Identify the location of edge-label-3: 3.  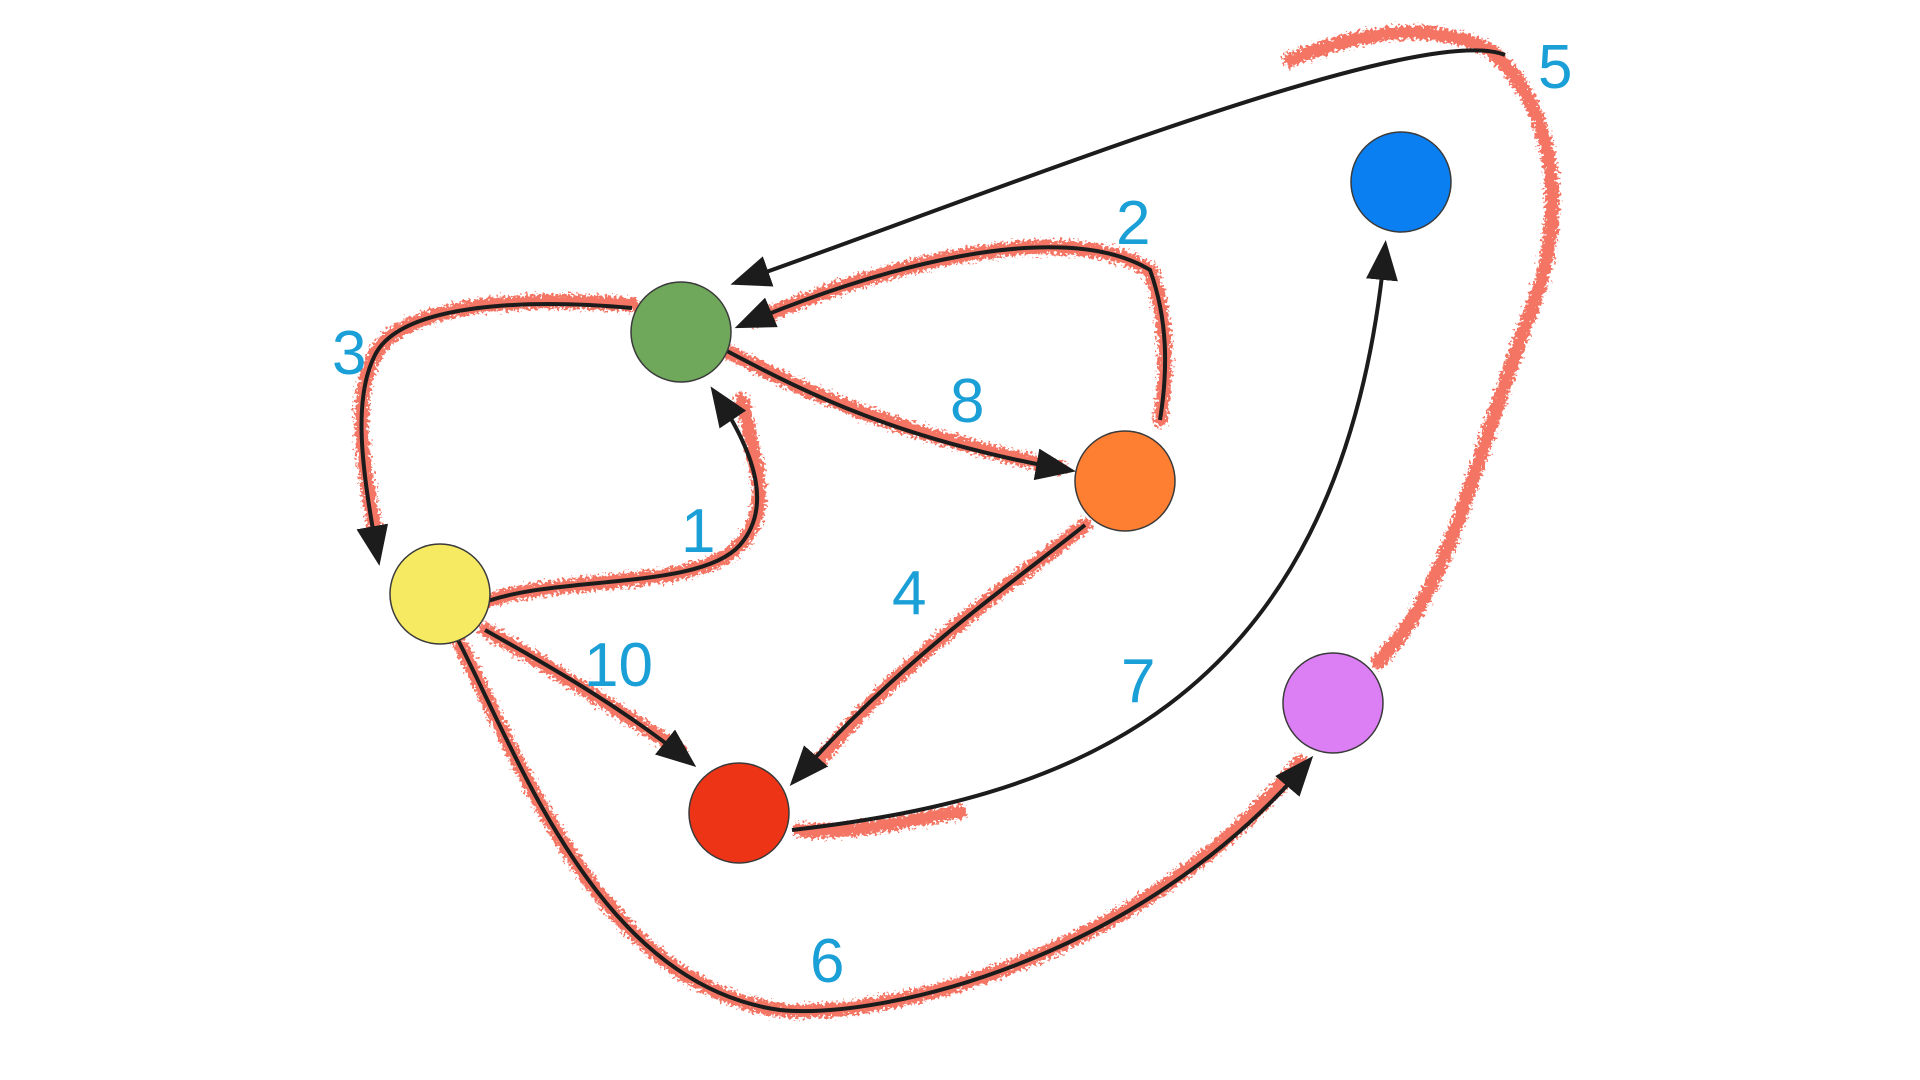
(349, 353).